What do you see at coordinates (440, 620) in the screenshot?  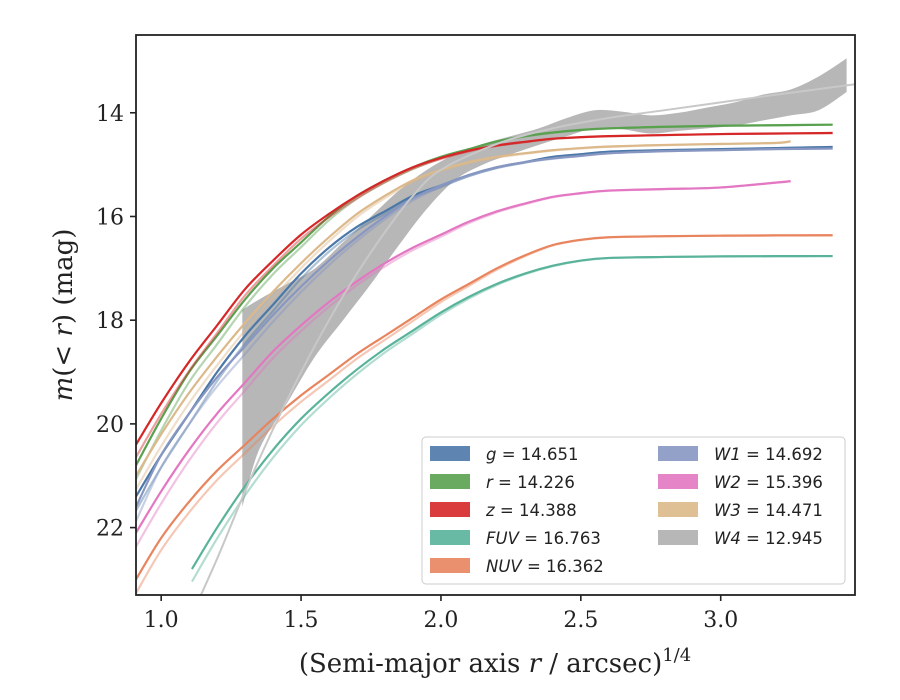 I see `x-tick-label: 2.0` at bounding box center [440, 620].